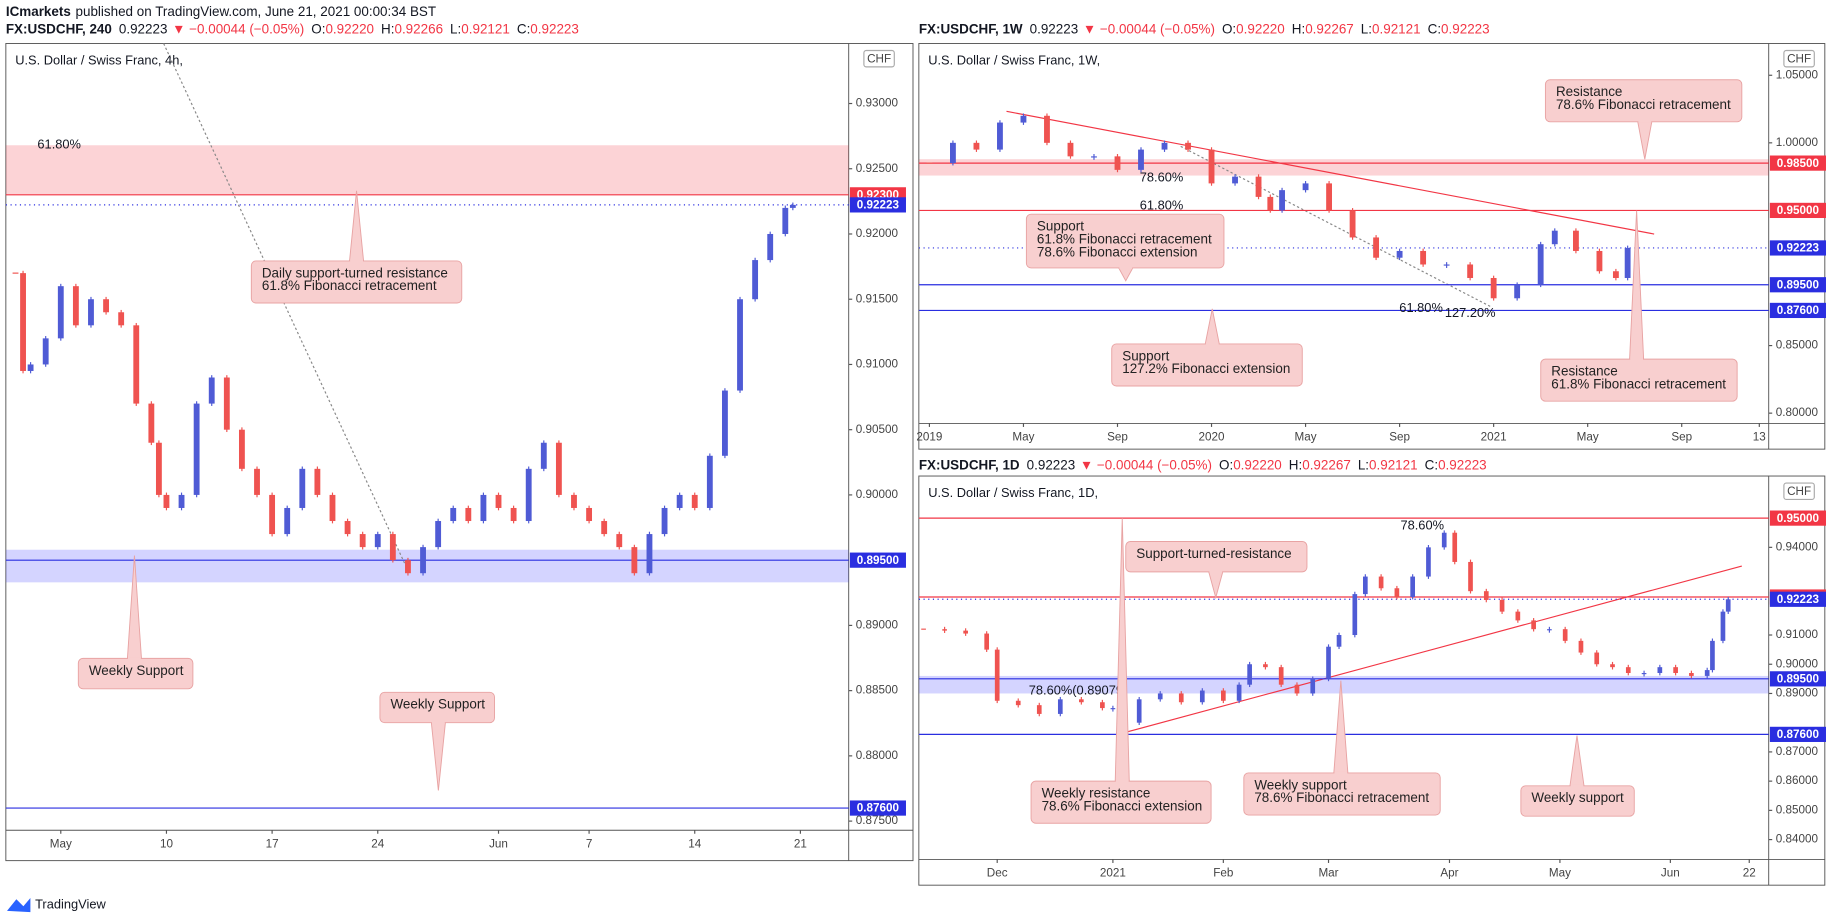 This screenshot has width=1833, height=924. I want to click on ohlc-label: L:, so click(1366, 28).